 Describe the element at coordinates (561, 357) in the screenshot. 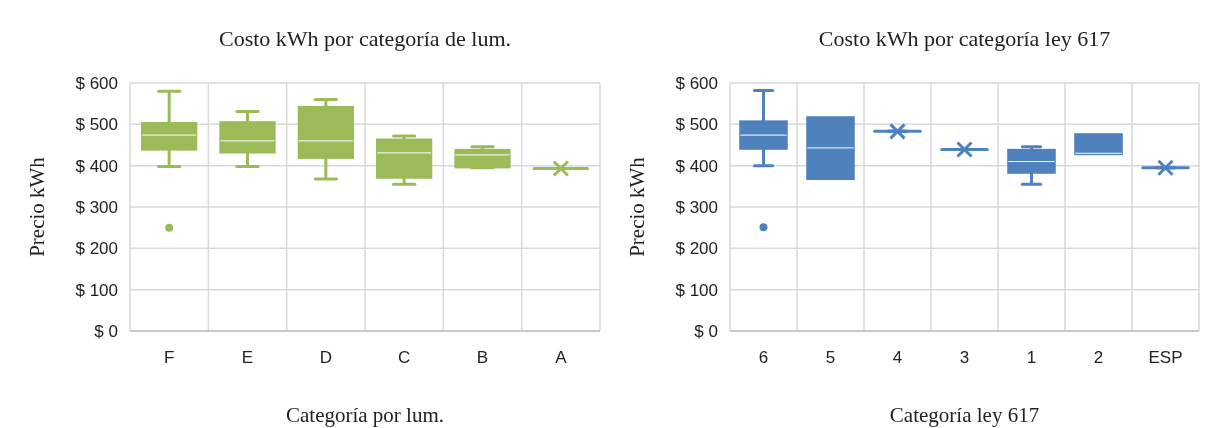

I see `x-tick-label: A` at that location.